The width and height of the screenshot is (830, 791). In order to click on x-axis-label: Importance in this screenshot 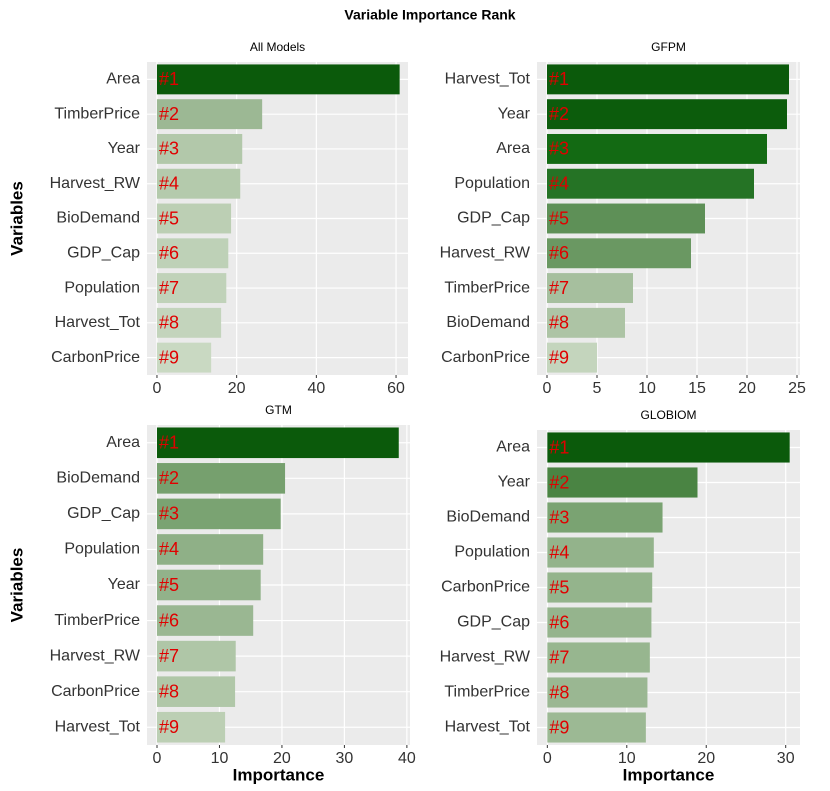, I will do `click(279, 774)`.